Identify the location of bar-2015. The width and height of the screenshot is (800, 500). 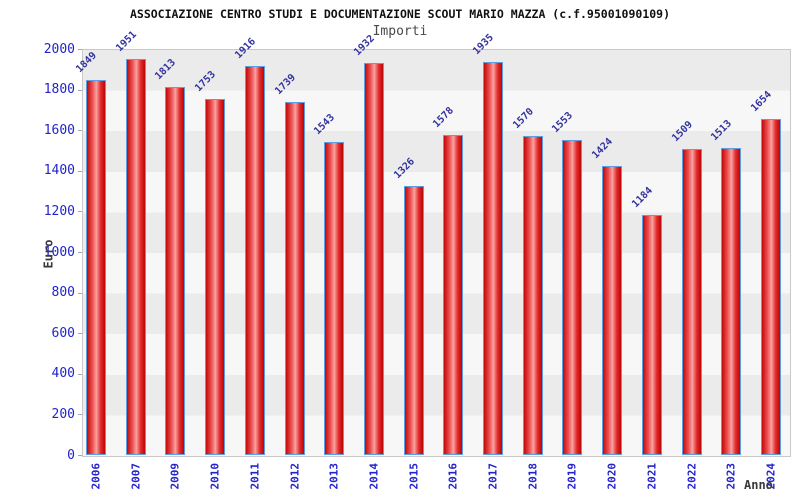
(413, 320).